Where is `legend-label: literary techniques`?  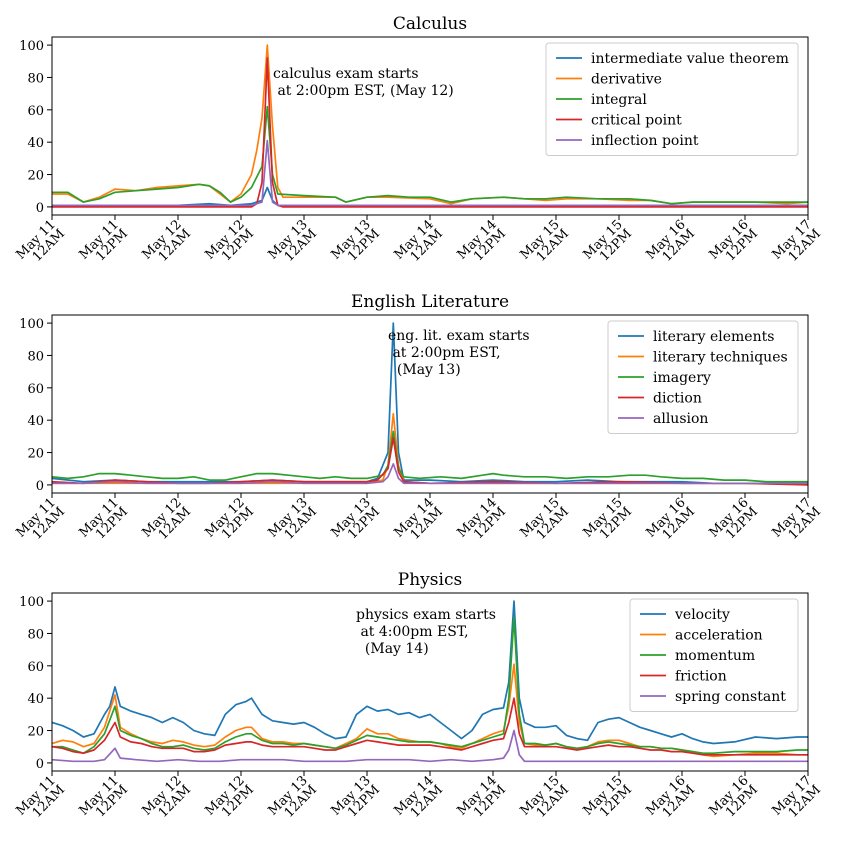 legend-label: literary techniques is located at coordinates (720, 358).